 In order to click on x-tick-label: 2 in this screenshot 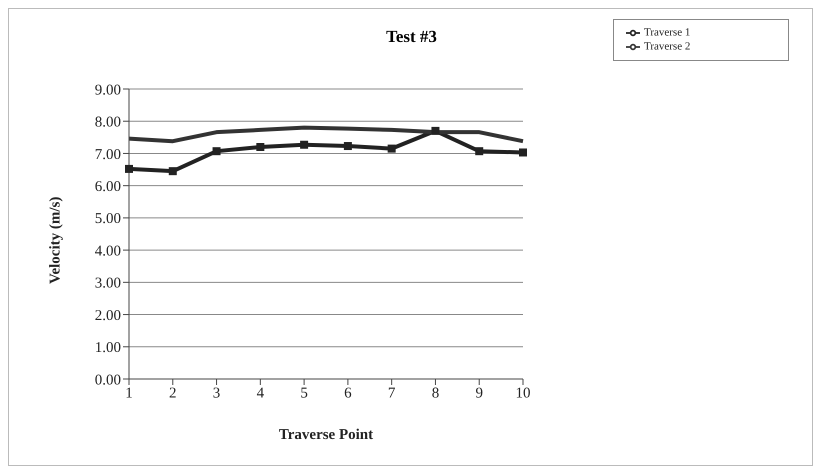, I will do `click(173, 394)`.